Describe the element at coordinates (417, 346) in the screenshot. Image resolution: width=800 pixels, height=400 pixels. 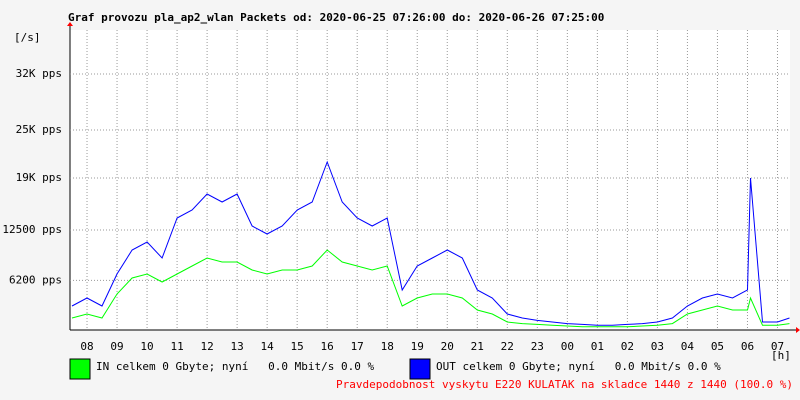
I see `x-tick-label: 19` at that location.